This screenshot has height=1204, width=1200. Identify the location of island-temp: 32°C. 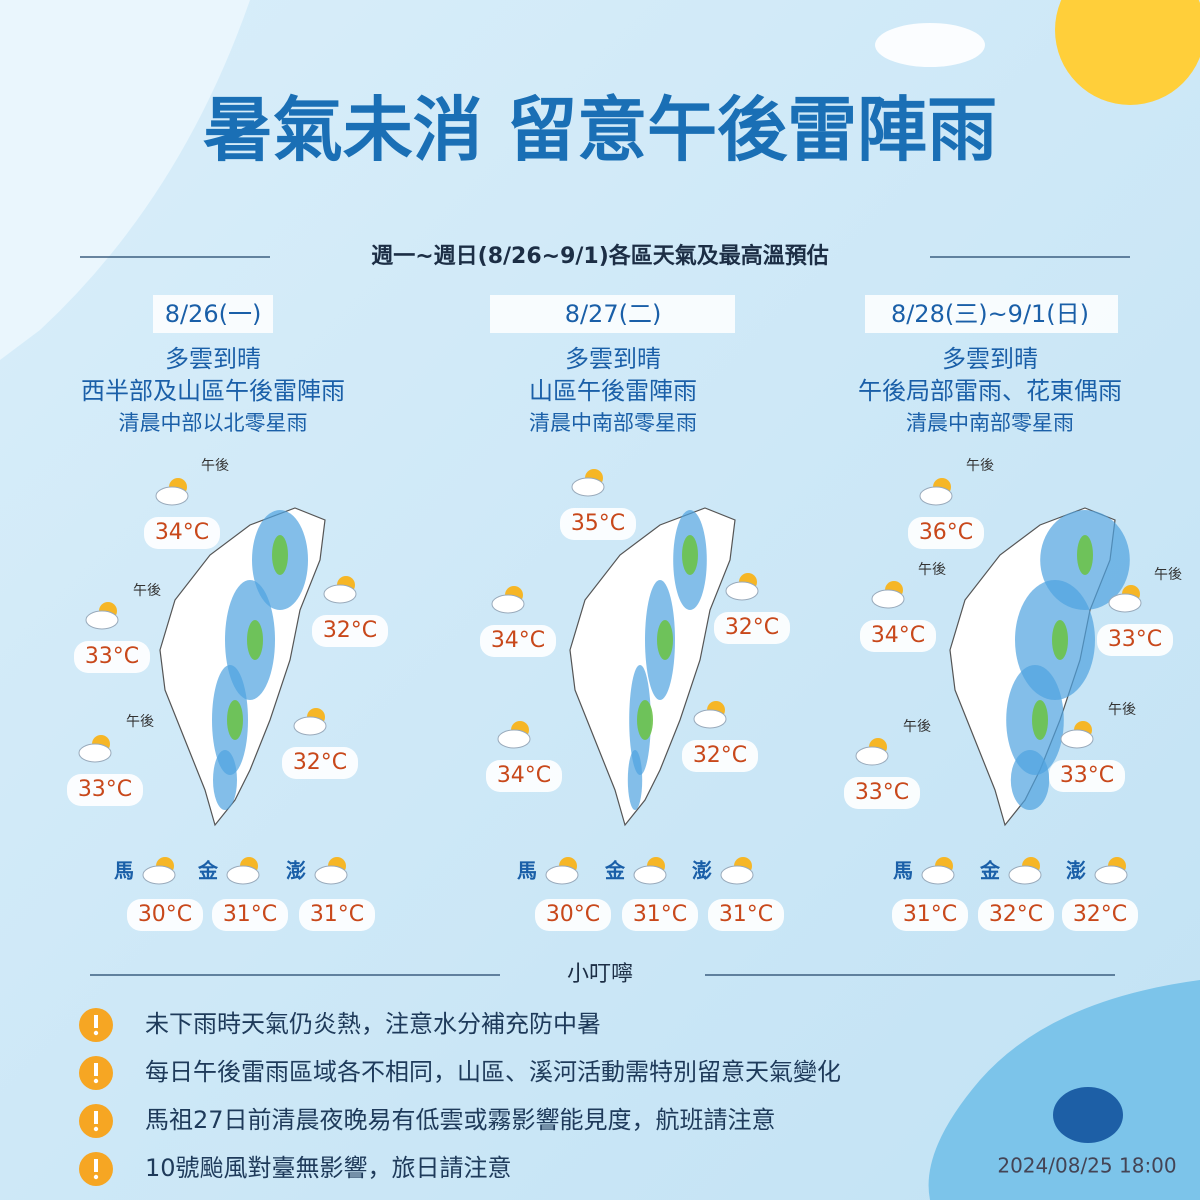
(1100, 914).